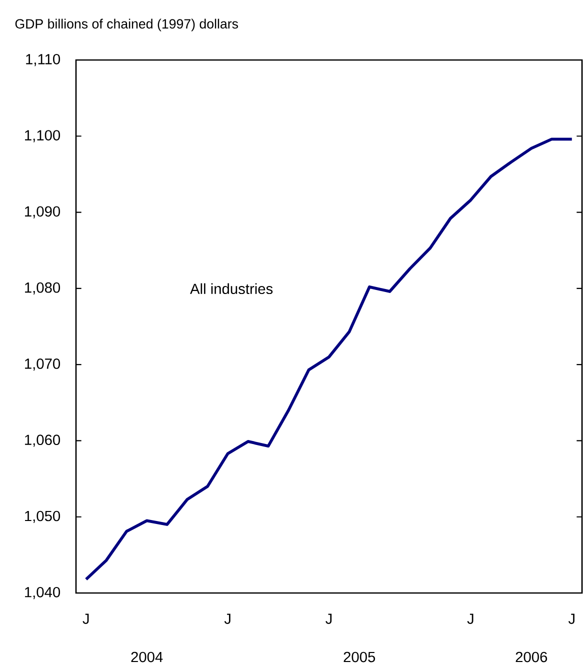 This screenshot has width=583, height=664. I want to click on y-tick-label: 1,060, so click(42, 440).